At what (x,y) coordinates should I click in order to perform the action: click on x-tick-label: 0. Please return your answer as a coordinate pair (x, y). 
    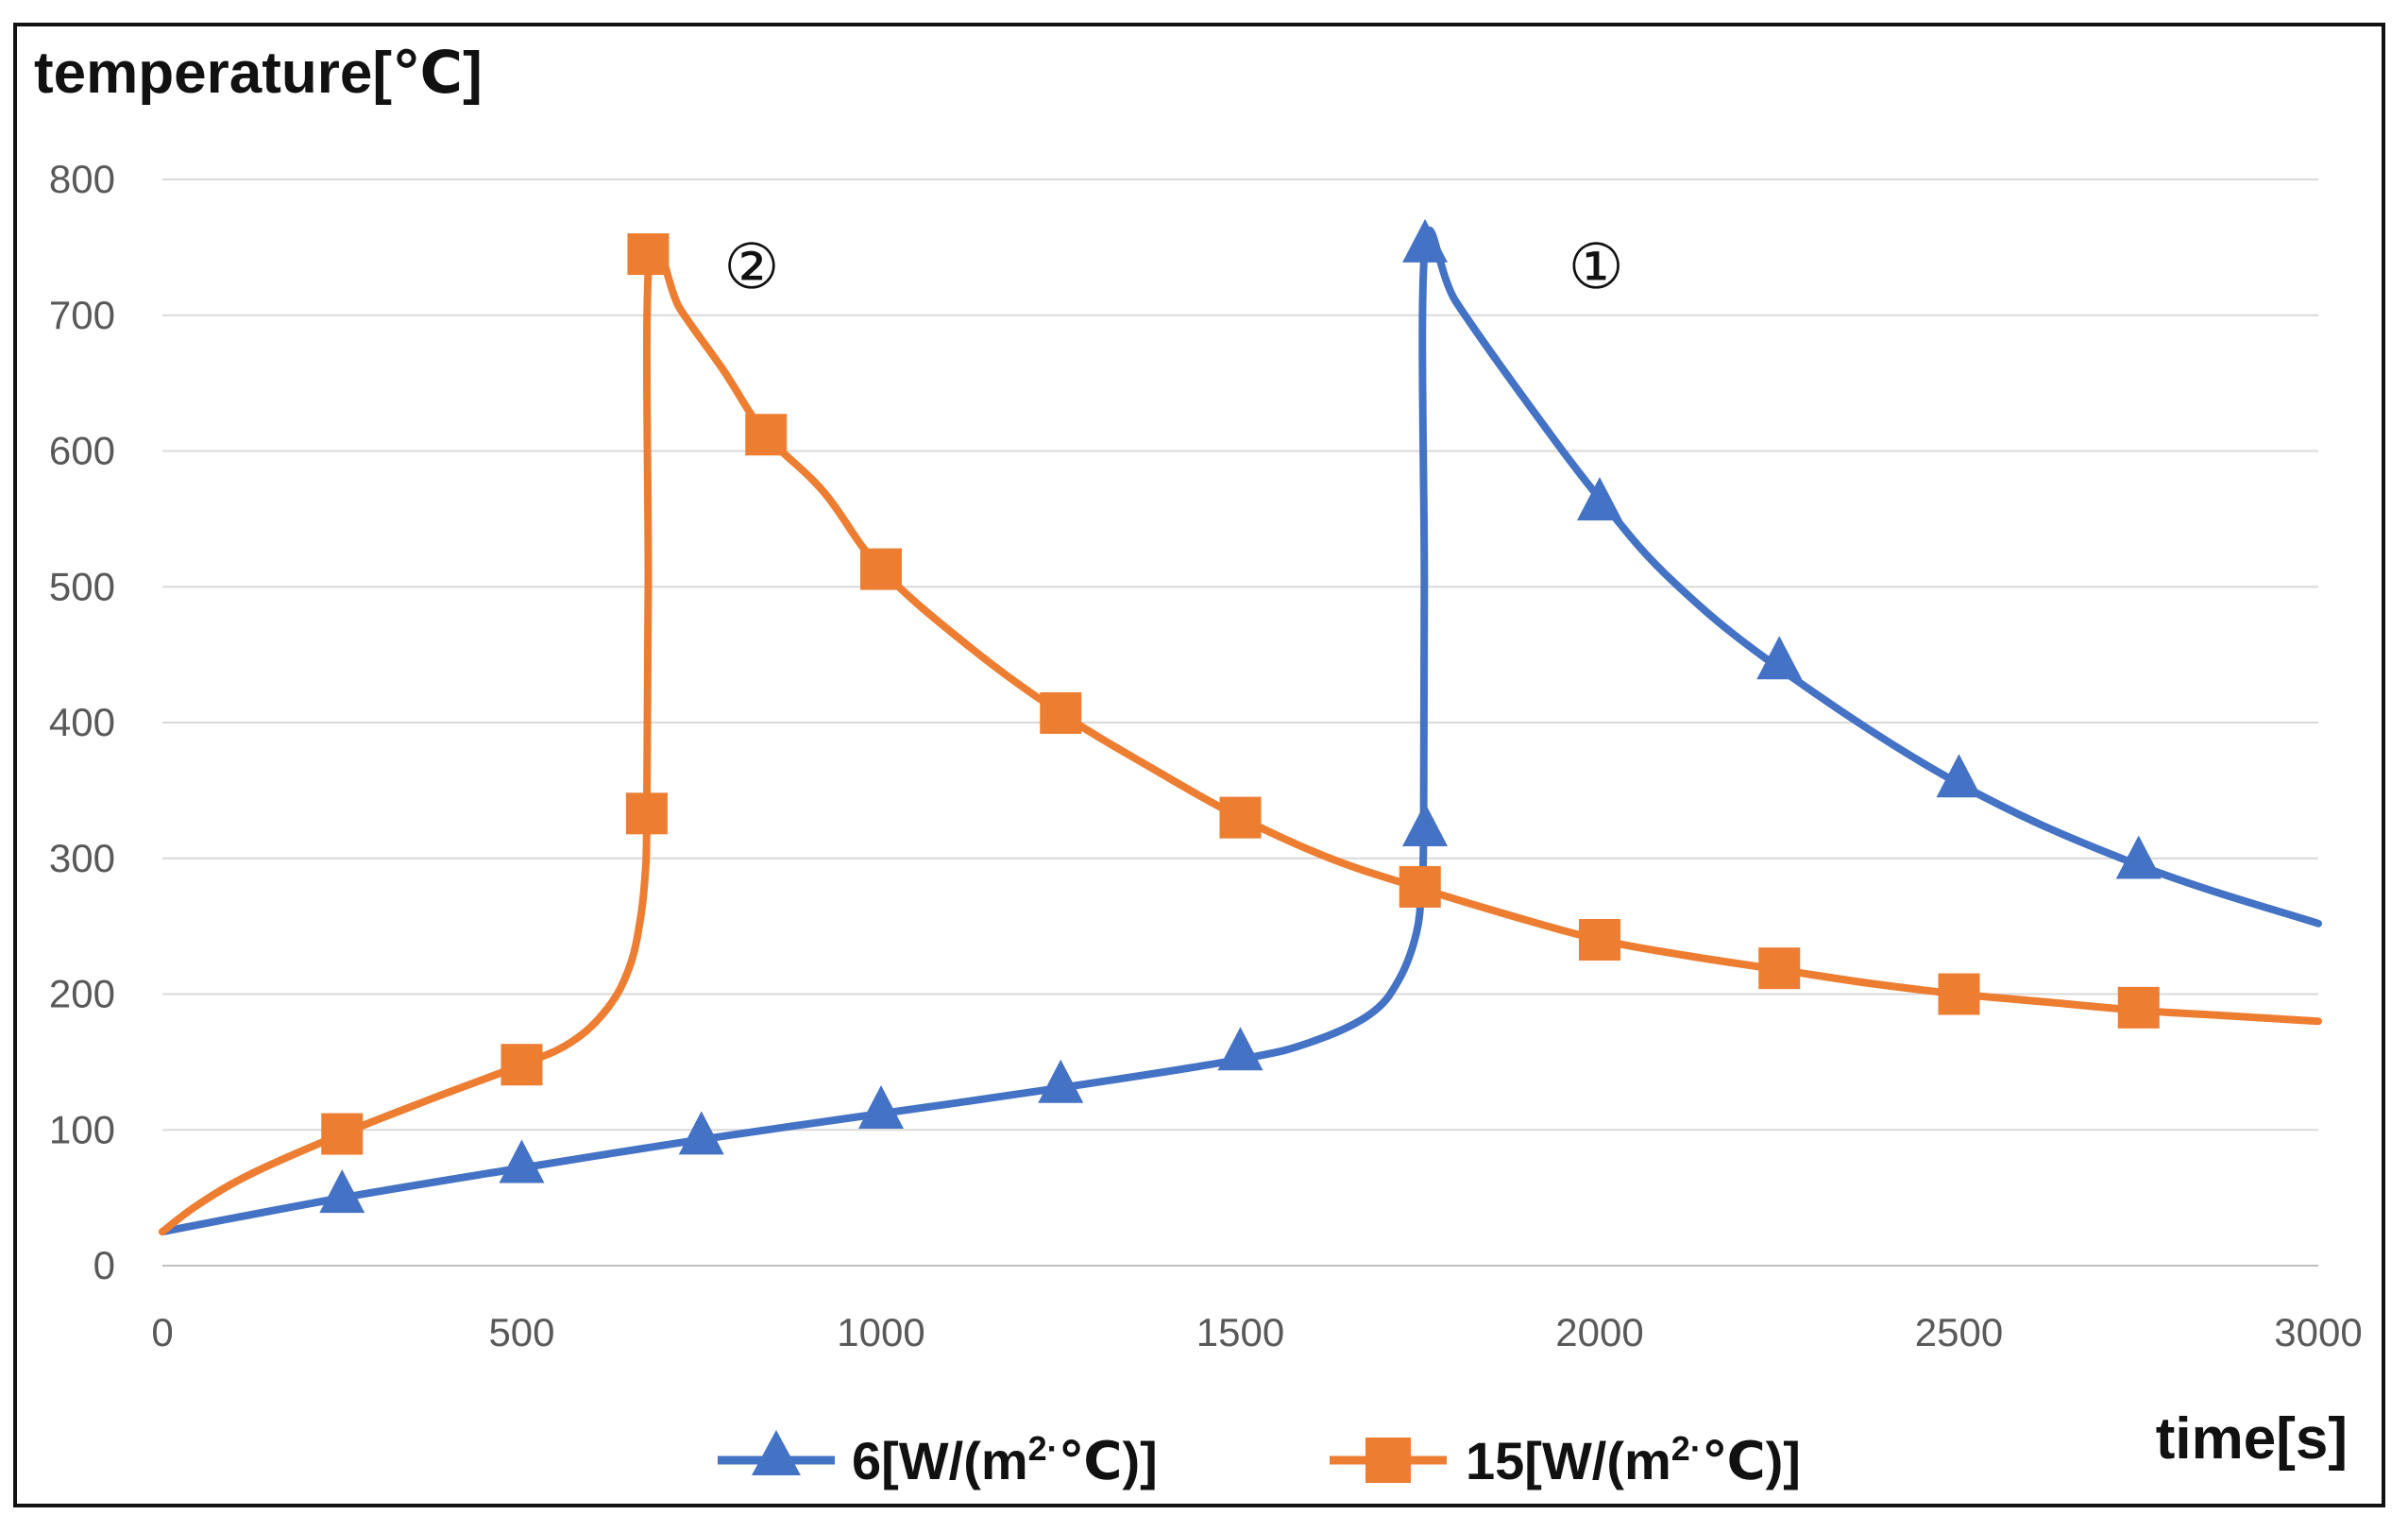
    Looking at the image, I should click on (162, 1332).